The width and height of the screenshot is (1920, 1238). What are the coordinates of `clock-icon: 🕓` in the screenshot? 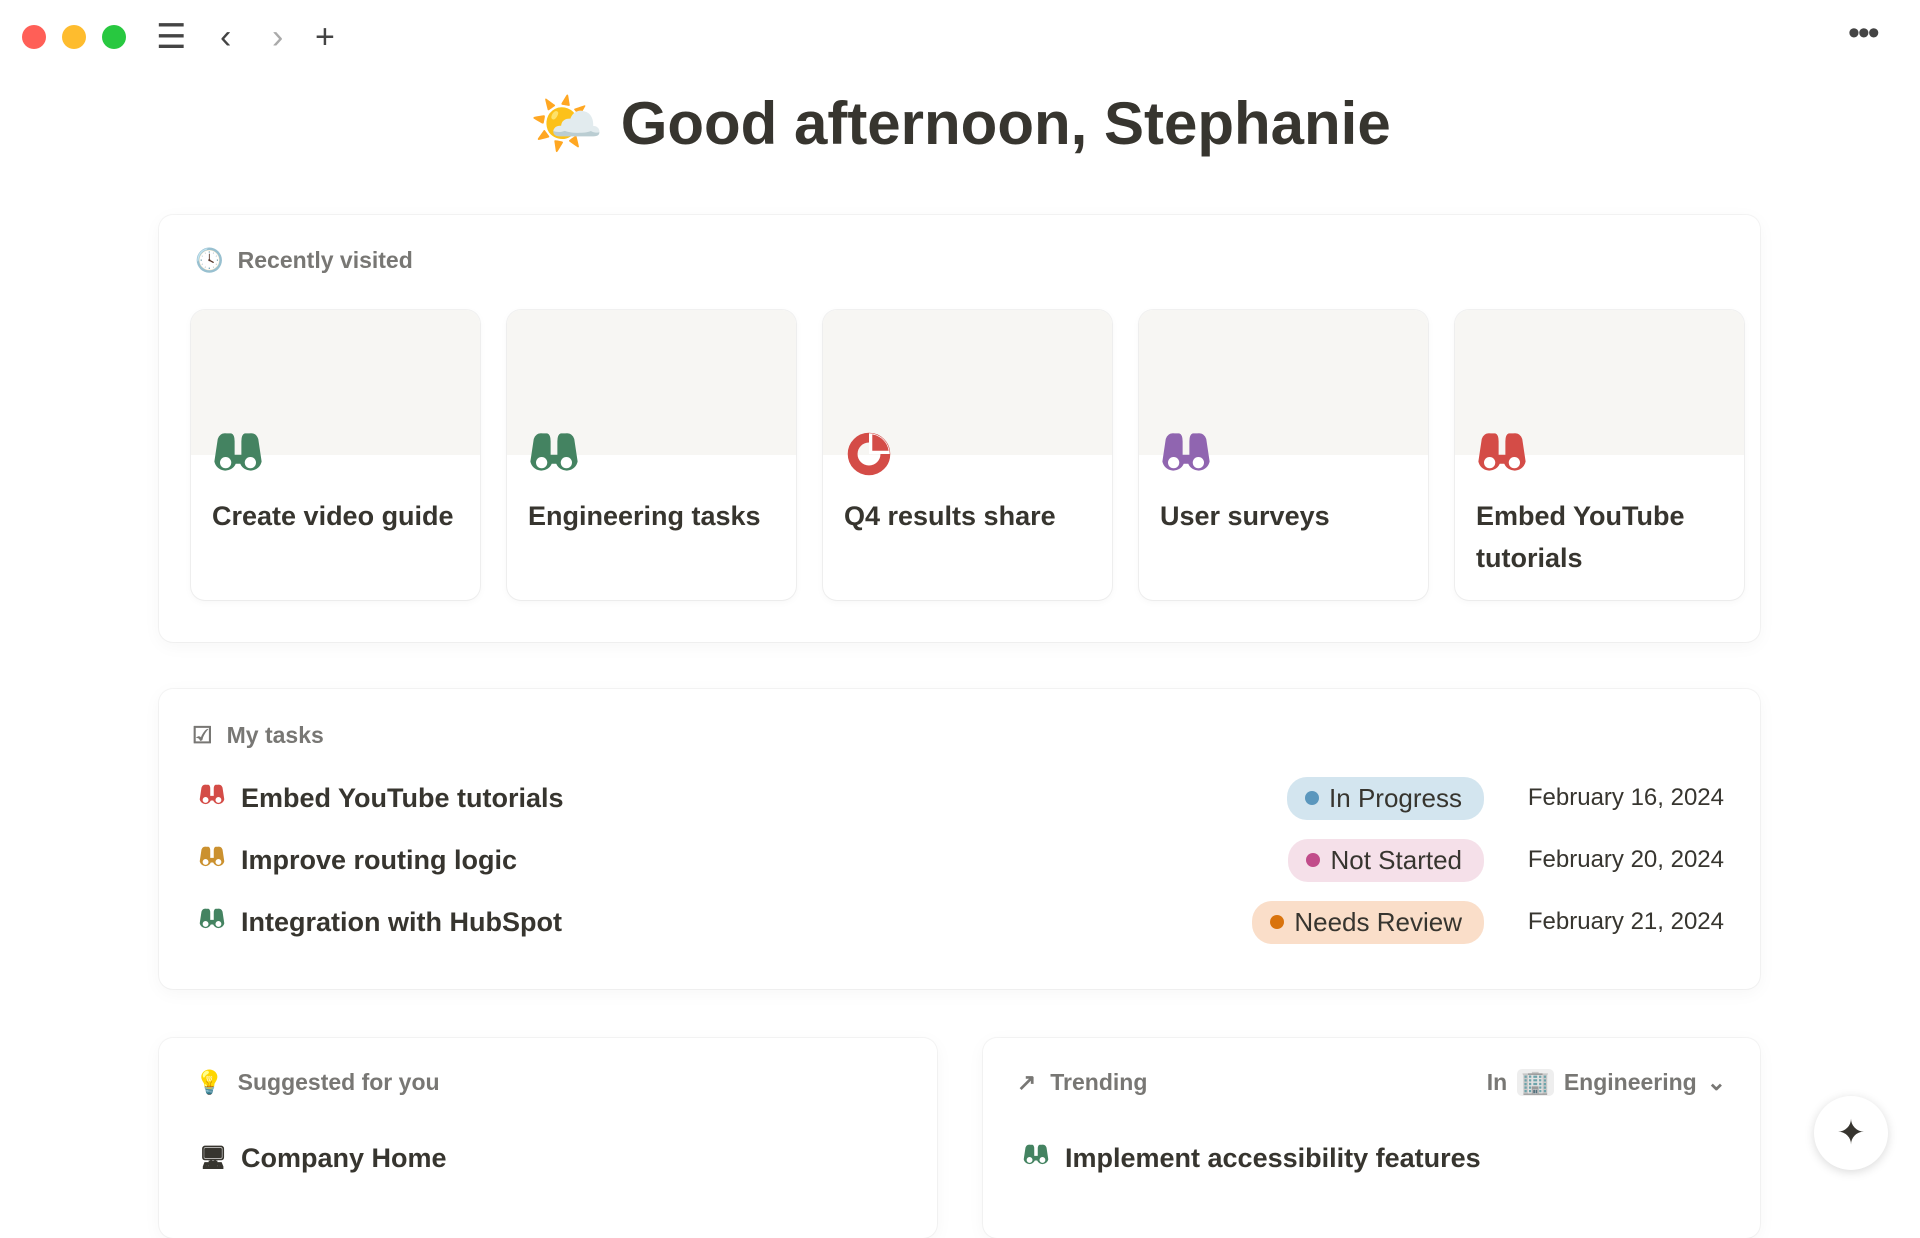 It's located at (209, 260).